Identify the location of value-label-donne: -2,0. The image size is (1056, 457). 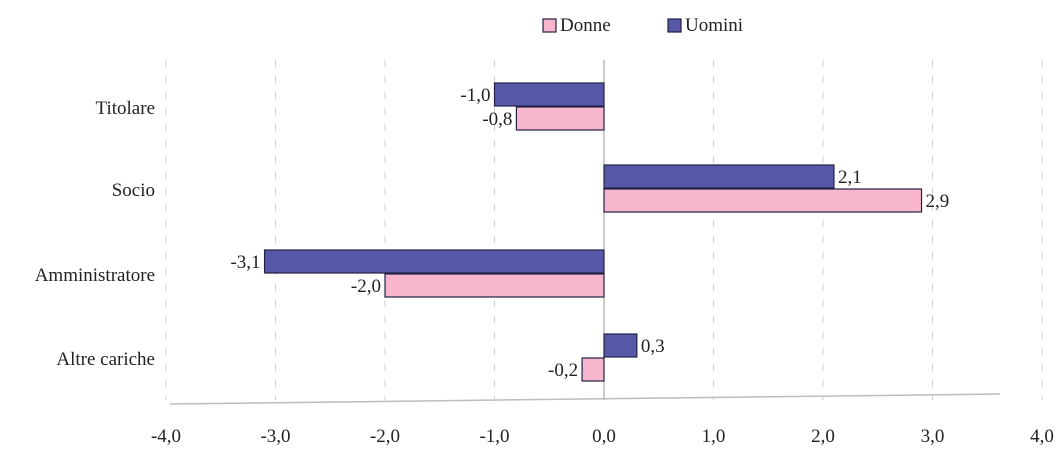
(366, 286).